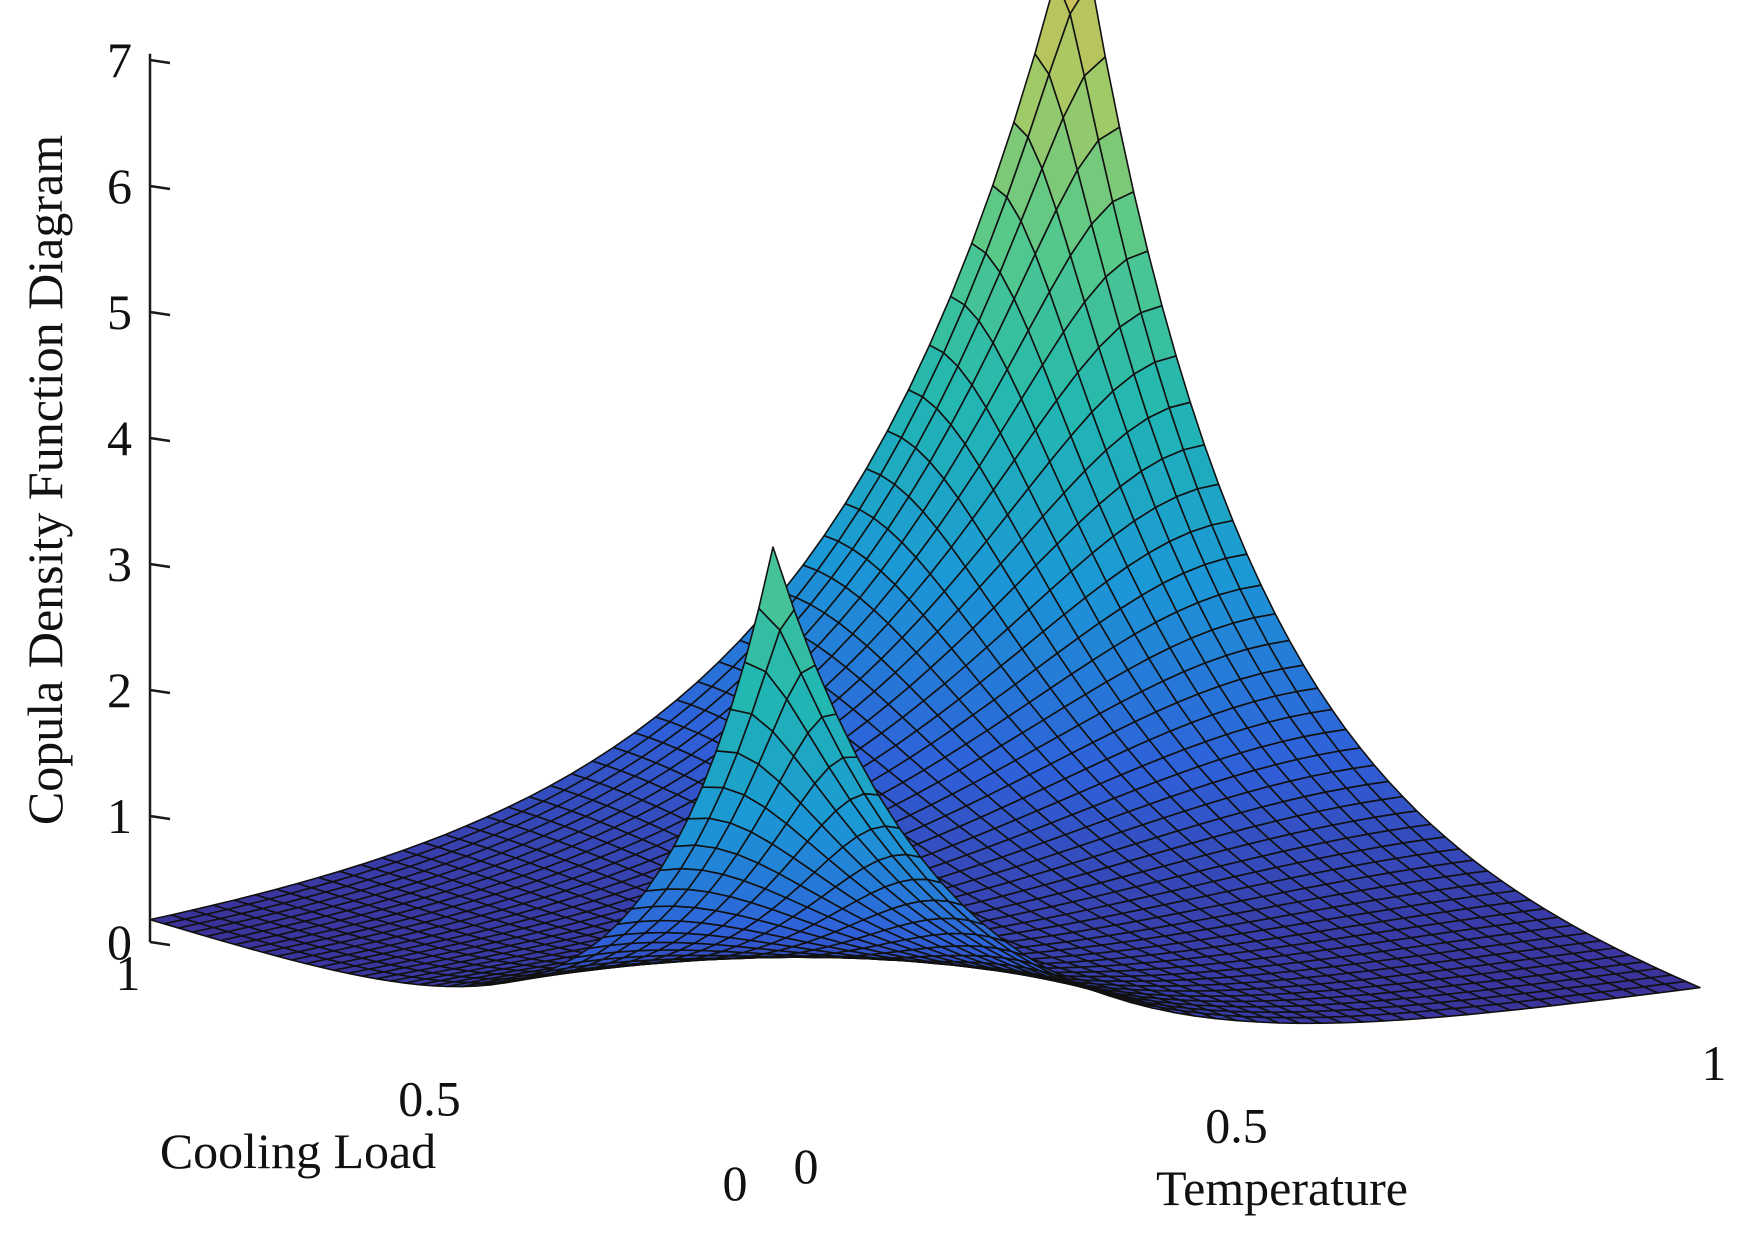  I want to click on z-tick-label: 1, so click(119, 816).